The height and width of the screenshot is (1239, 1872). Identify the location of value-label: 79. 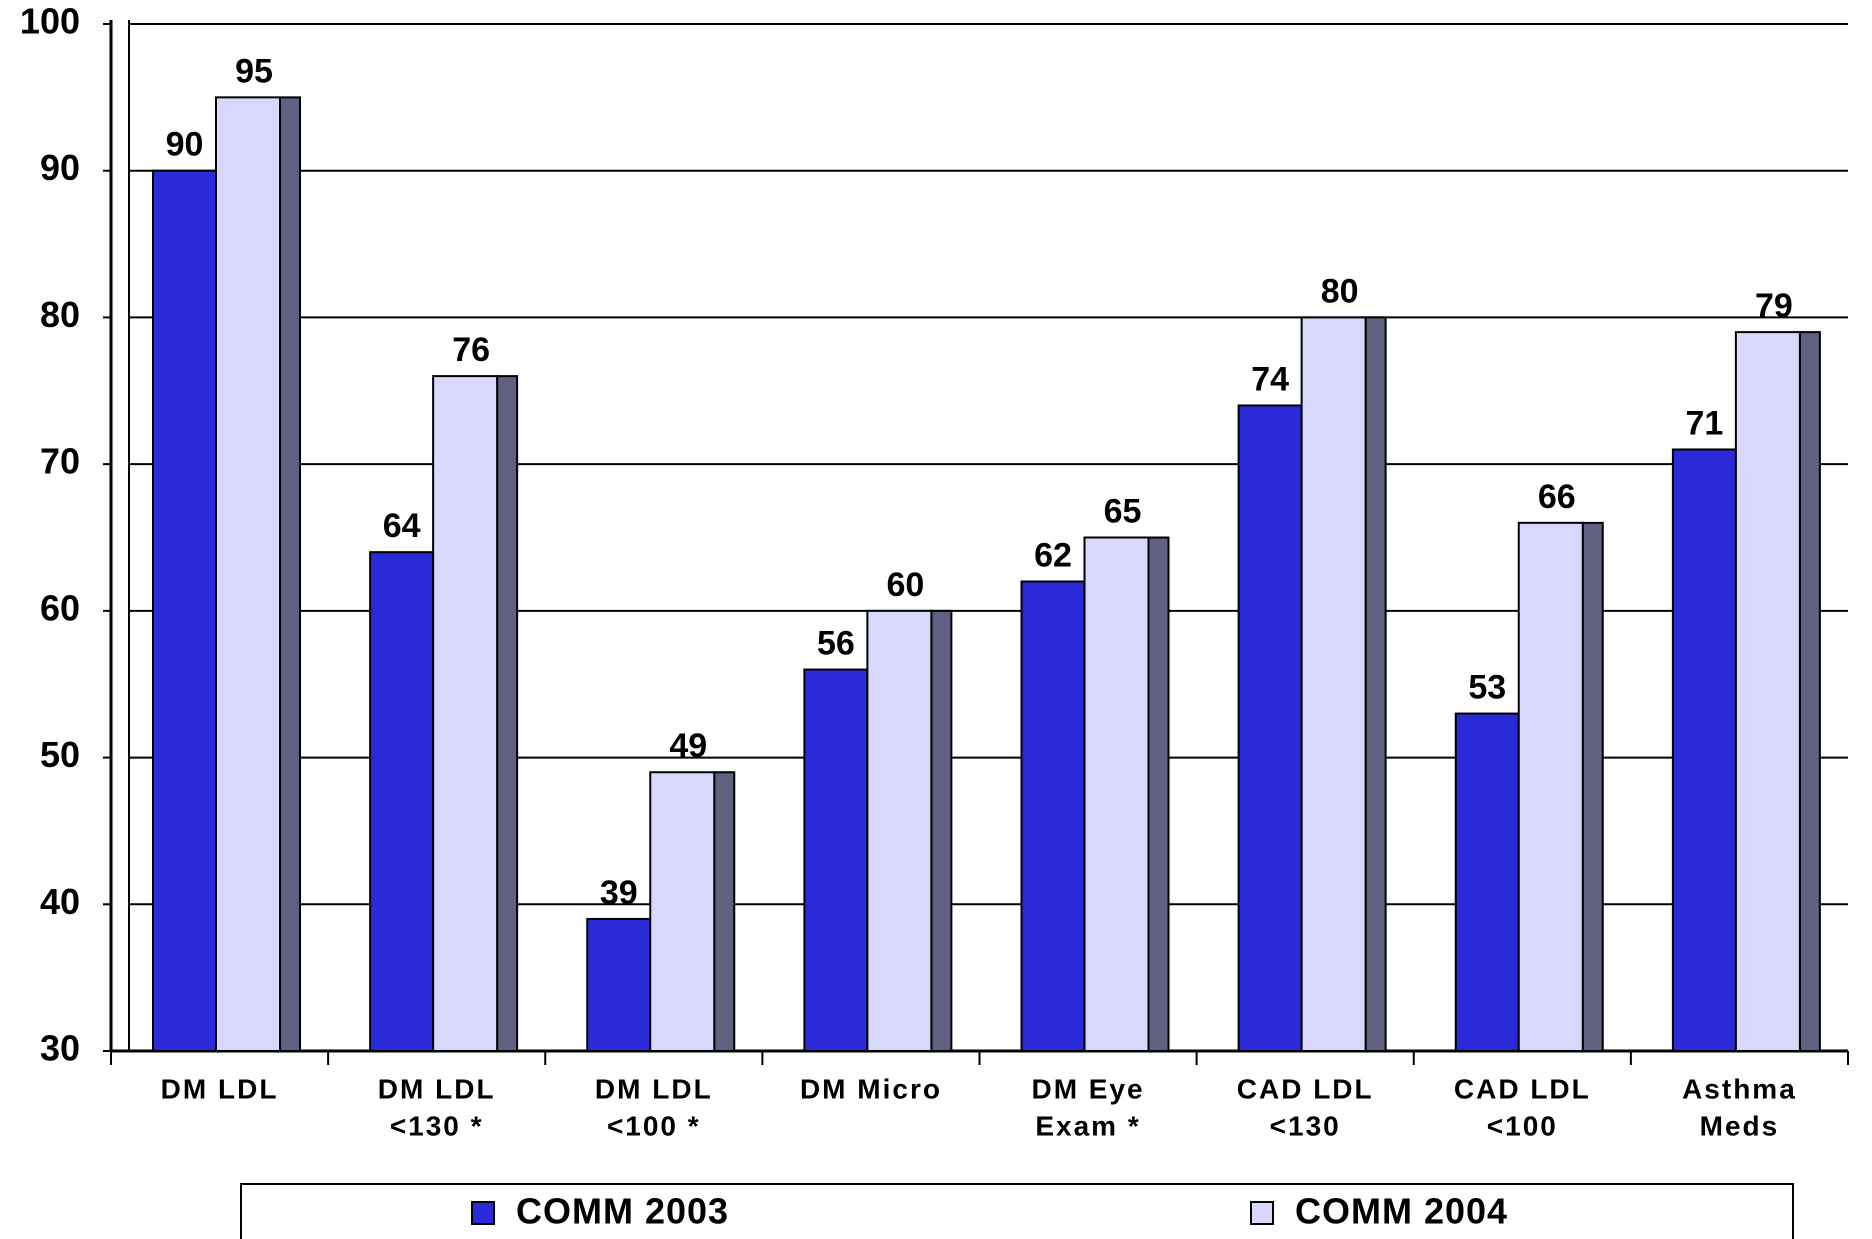
(1774, 306).